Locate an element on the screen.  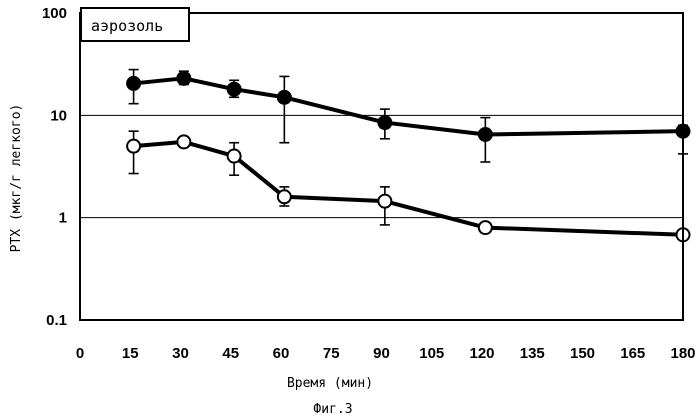
x-tick-label: 180 is located at coordinates (682, 353).